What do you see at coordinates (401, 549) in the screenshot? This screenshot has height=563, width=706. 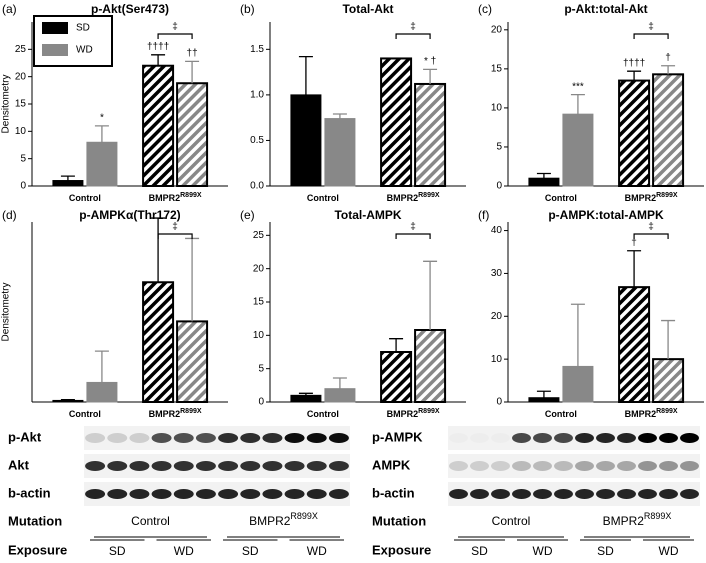 I see `exposure-label: Exposure` at bounding box center [401, 549].